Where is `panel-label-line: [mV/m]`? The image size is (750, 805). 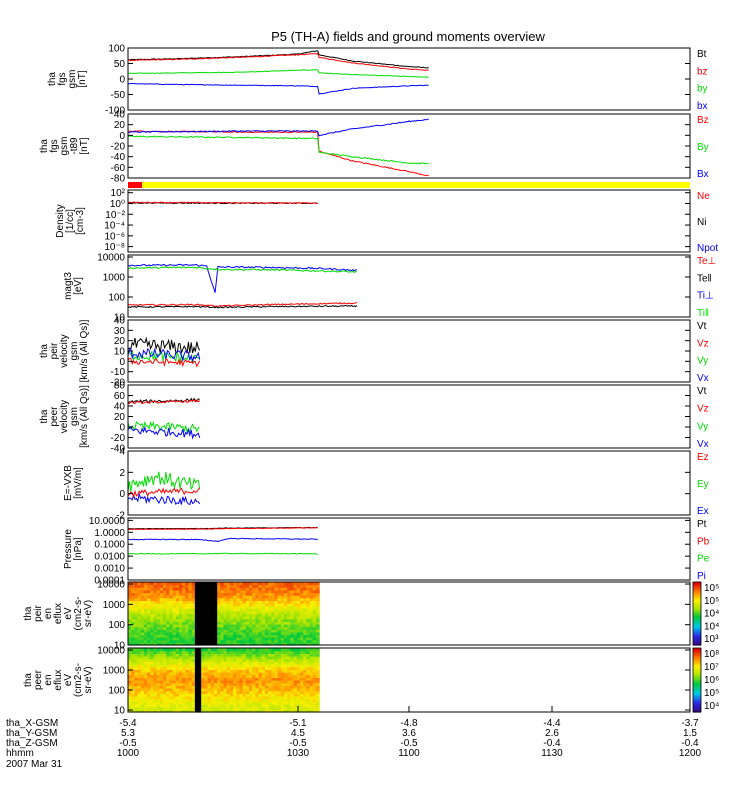
panel-label-line: [mV/m] is located at coordinates (78, 483).